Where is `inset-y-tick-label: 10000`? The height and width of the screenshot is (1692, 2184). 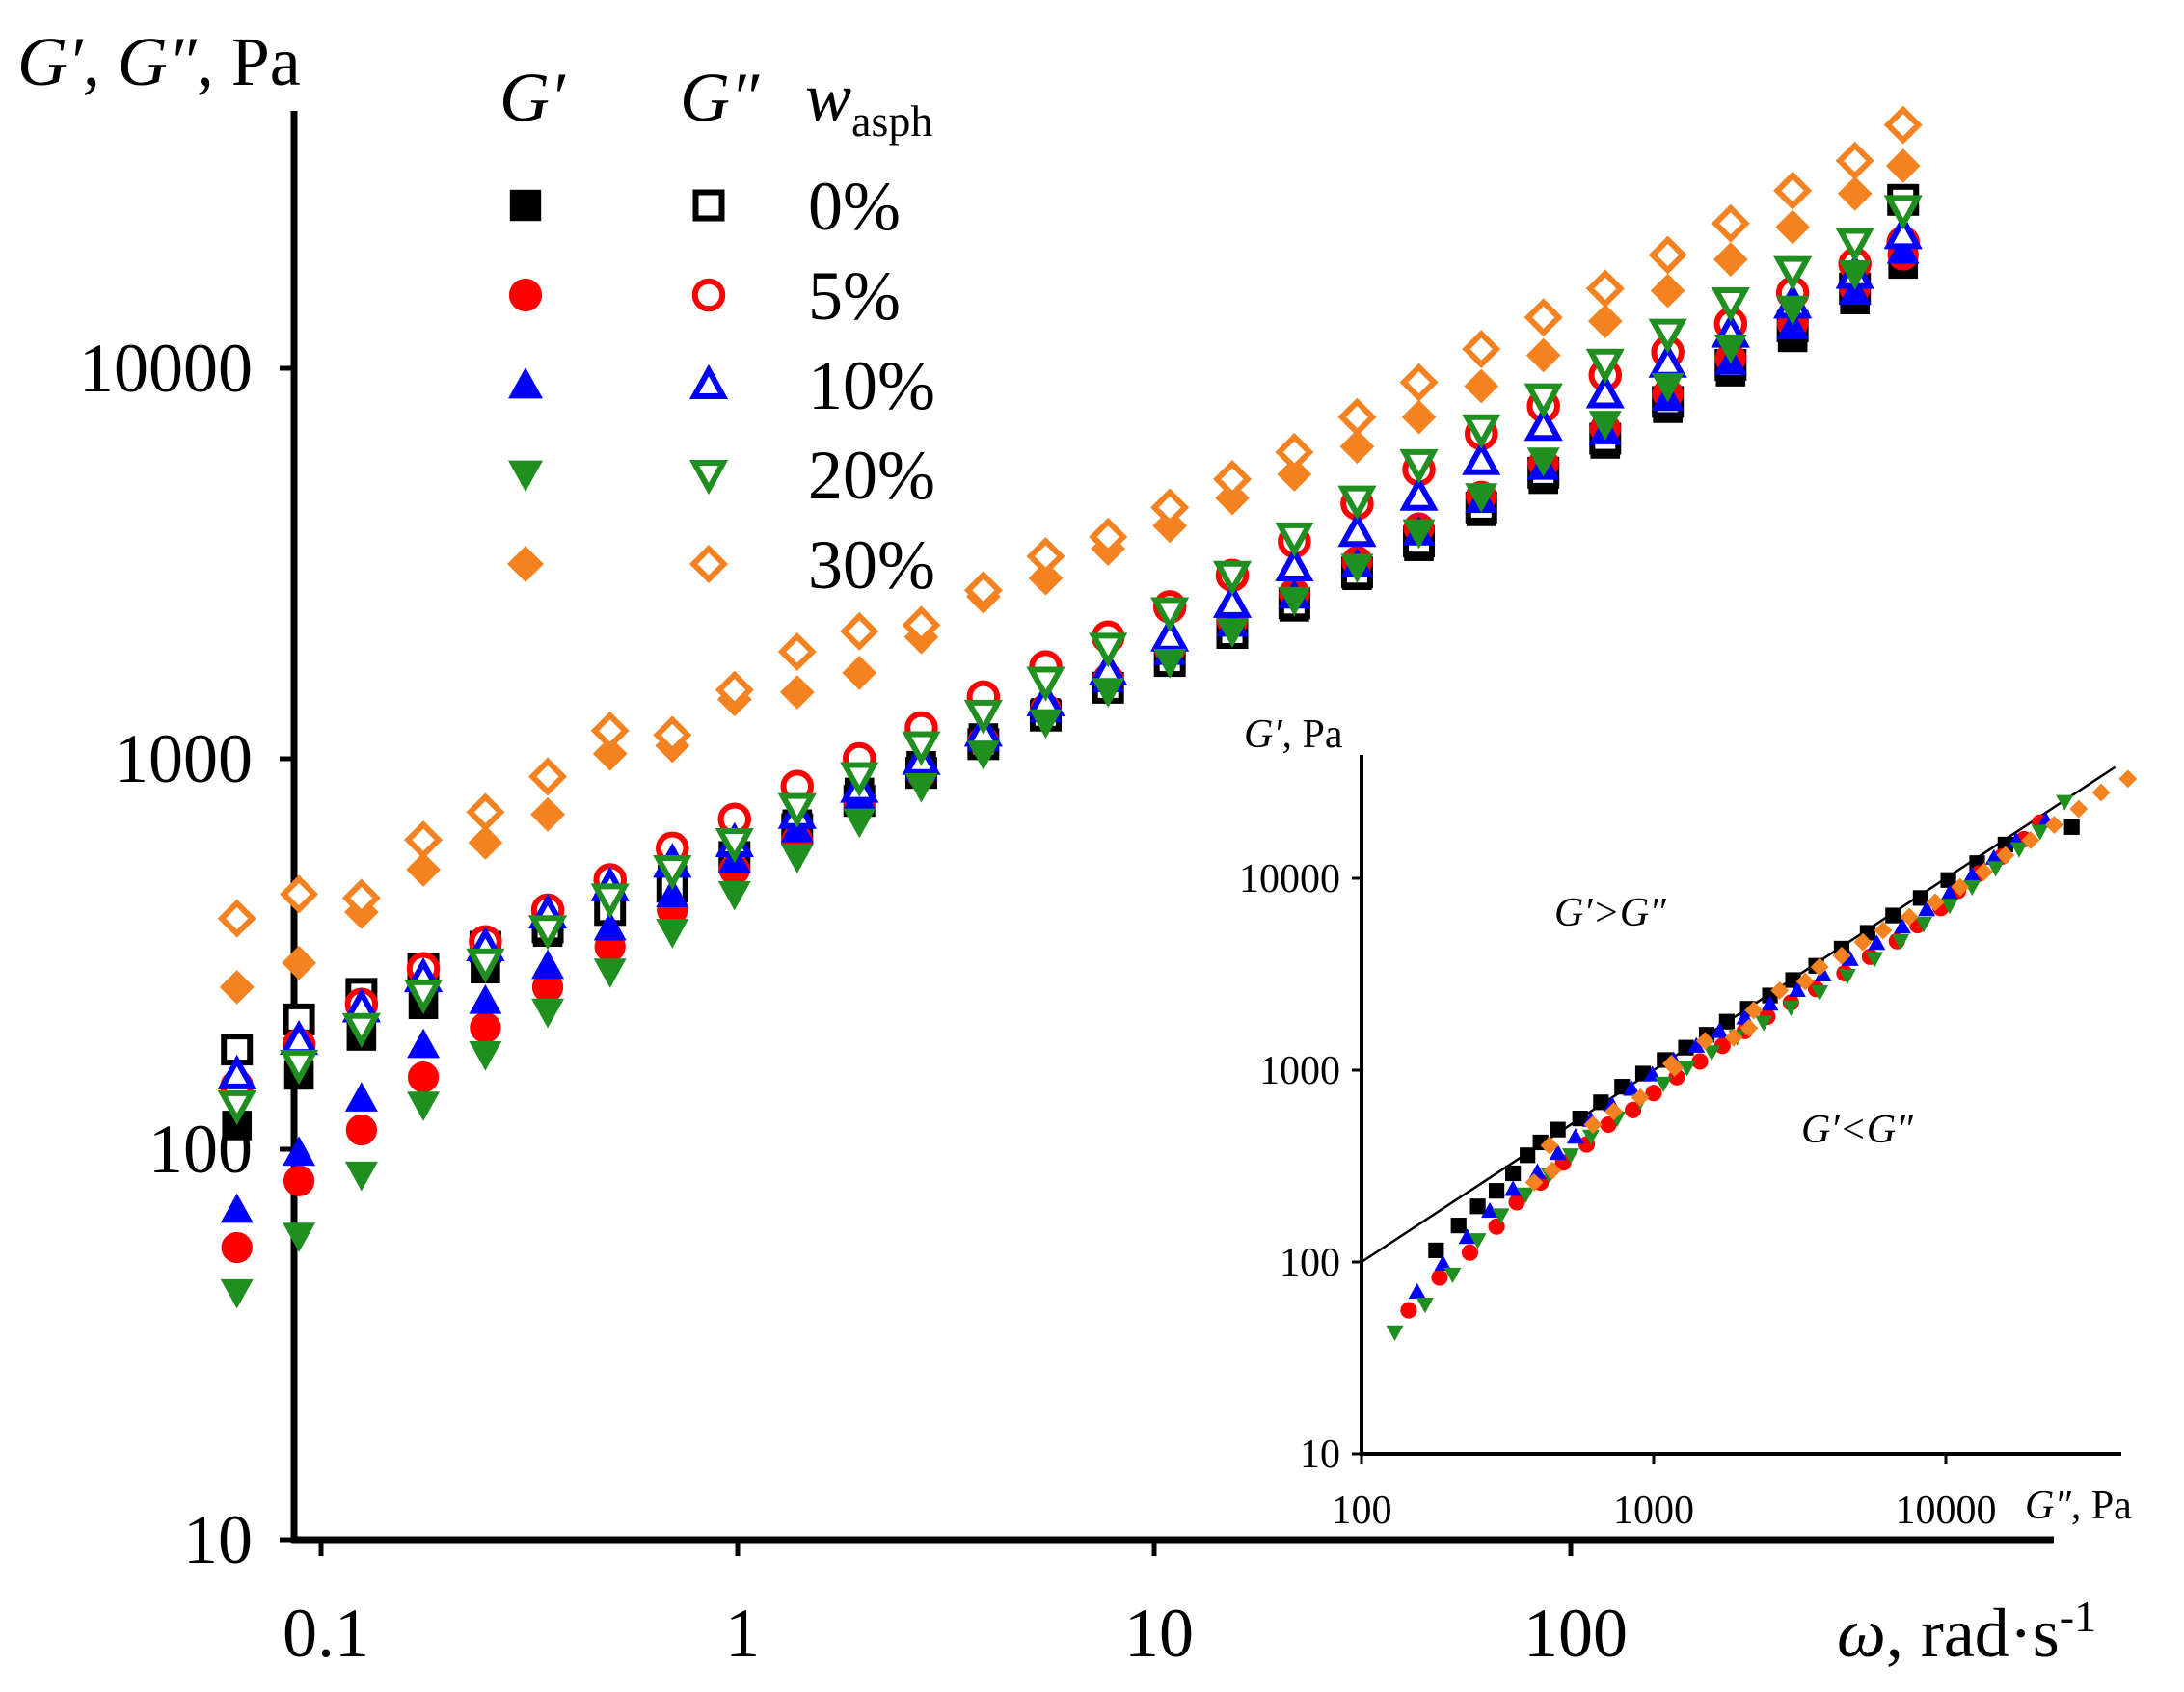 inset-y-tick-label: 10000 is located at coordinates (1289, 879).